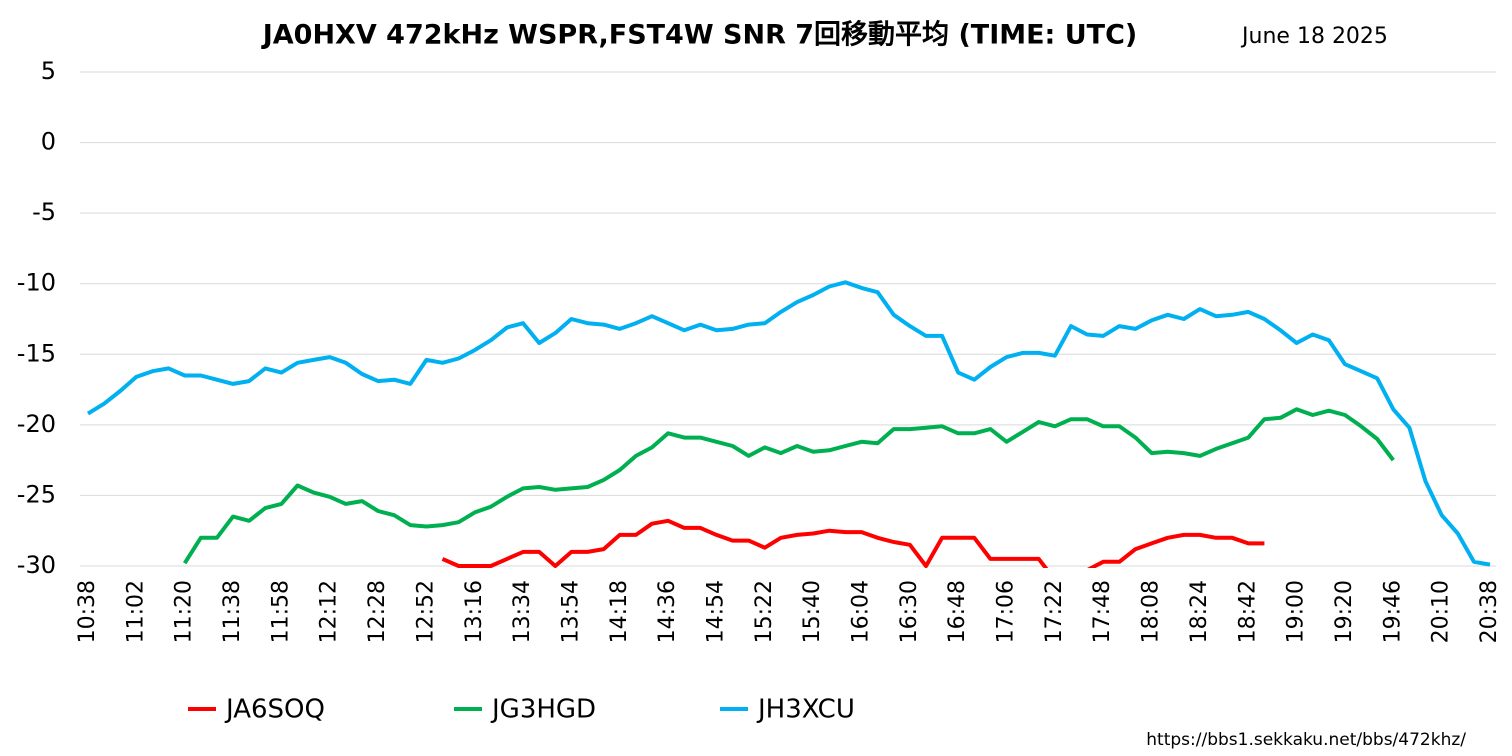  What do you see at coordinates (543, 710) in the screenshot?
I see `legend-label: JG3HGD` at bounding box center [543, 710].